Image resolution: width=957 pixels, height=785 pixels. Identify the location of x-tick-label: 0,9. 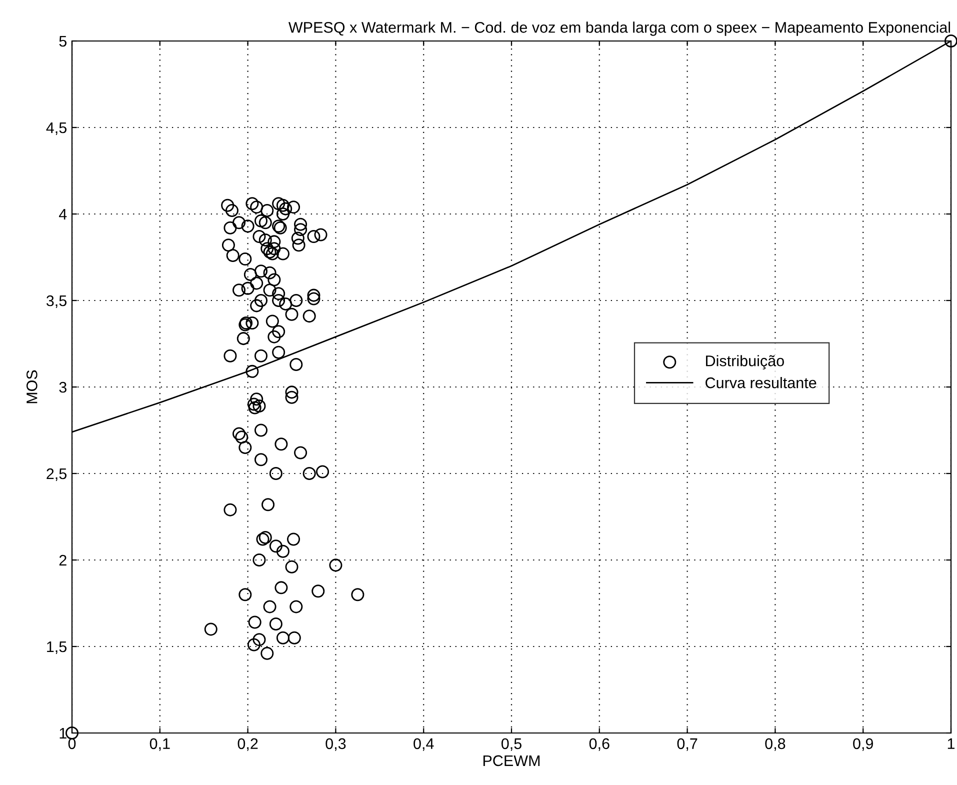
(863, 744).